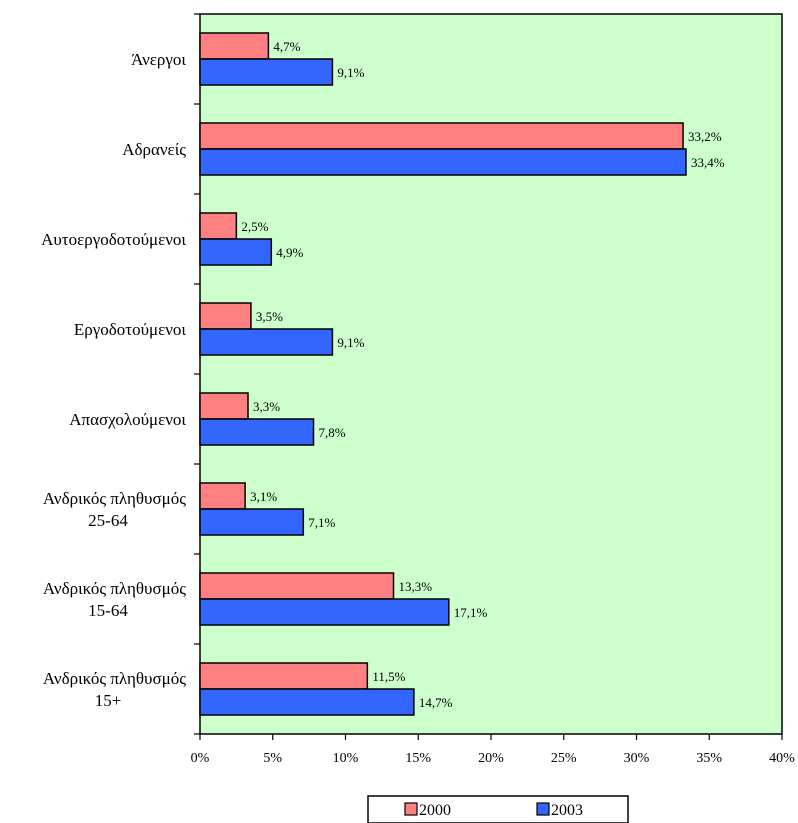 This screenshot has height=823, width=798. What do you see at coordinates (782, 758) in the screenshot?
I see `x-tick-label-8: 40%` at bounding box center [782, 758].